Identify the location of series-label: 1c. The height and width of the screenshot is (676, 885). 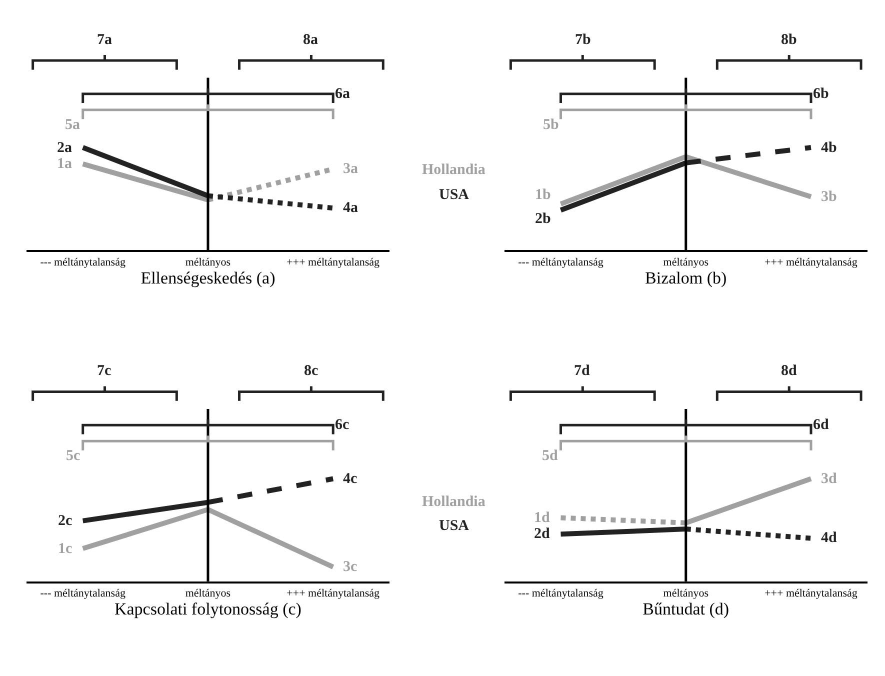
(65, 549).